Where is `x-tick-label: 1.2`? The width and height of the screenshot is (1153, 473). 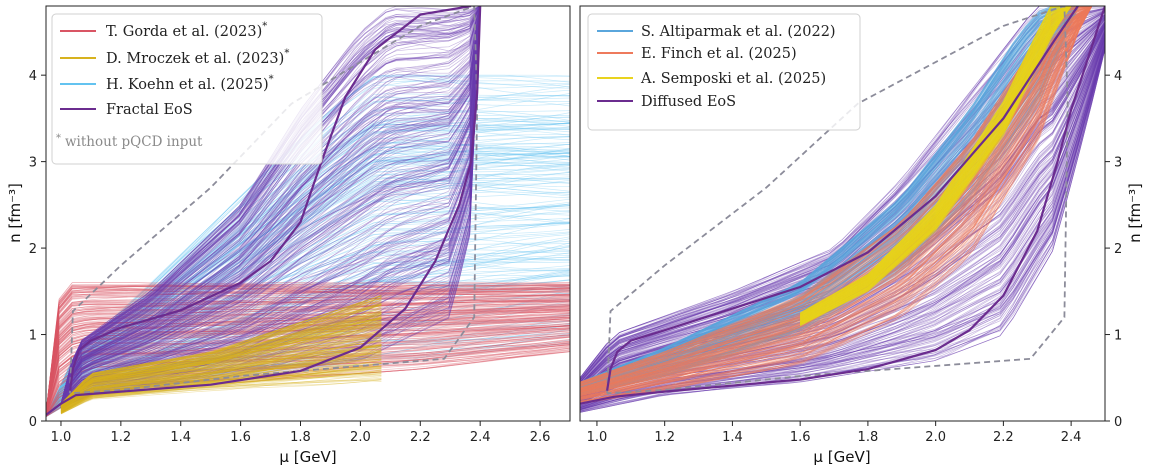
x-tick-label: 1.2 is located at coordinates (121, 437).